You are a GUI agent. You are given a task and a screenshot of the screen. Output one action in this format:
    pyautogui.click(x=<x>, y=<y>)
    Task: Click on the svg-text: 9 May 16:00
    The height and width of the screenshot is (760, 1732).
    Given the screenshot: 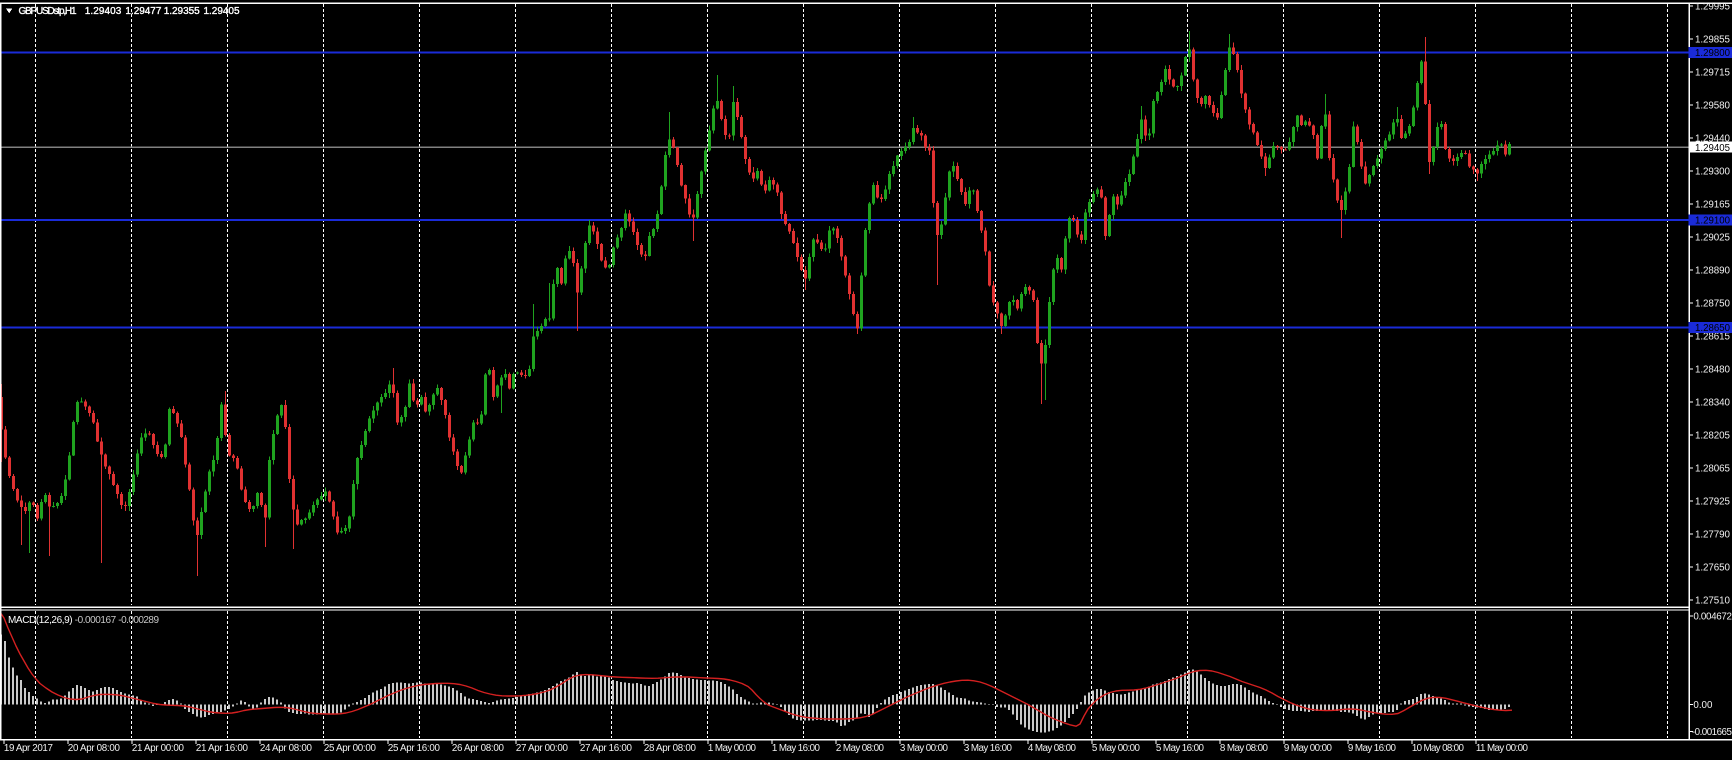 What is the action you would take?
    pyautogui.click(x=1372, y=748)
    